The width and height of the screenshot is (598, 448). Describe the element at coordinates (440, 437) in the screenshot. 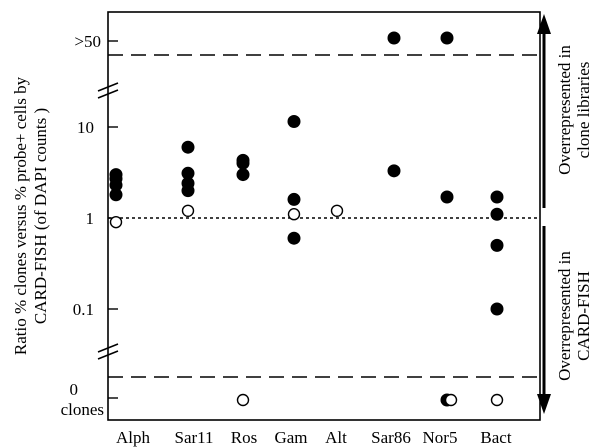

I see `x-category-label-nor5: Nor5` at that location.